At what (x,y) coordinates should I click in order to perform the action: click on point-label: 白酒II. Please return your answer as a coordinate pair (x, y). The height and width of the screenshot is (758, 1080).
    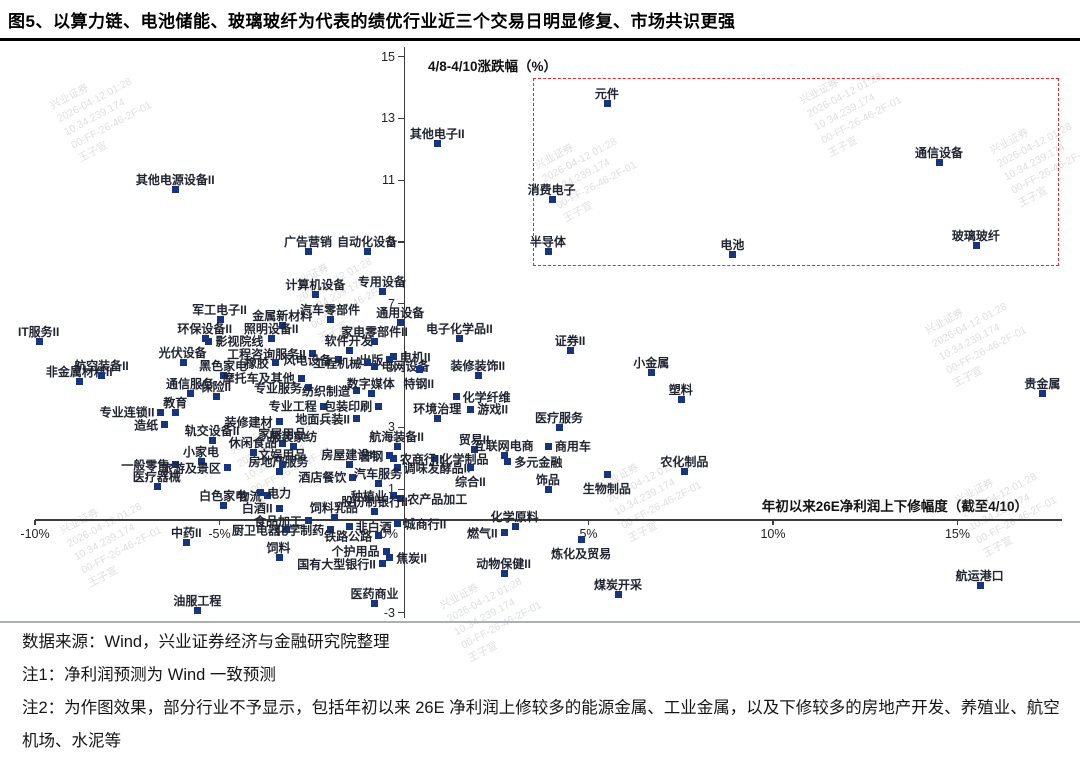
    Looking at the image, I should click on (257, 508).